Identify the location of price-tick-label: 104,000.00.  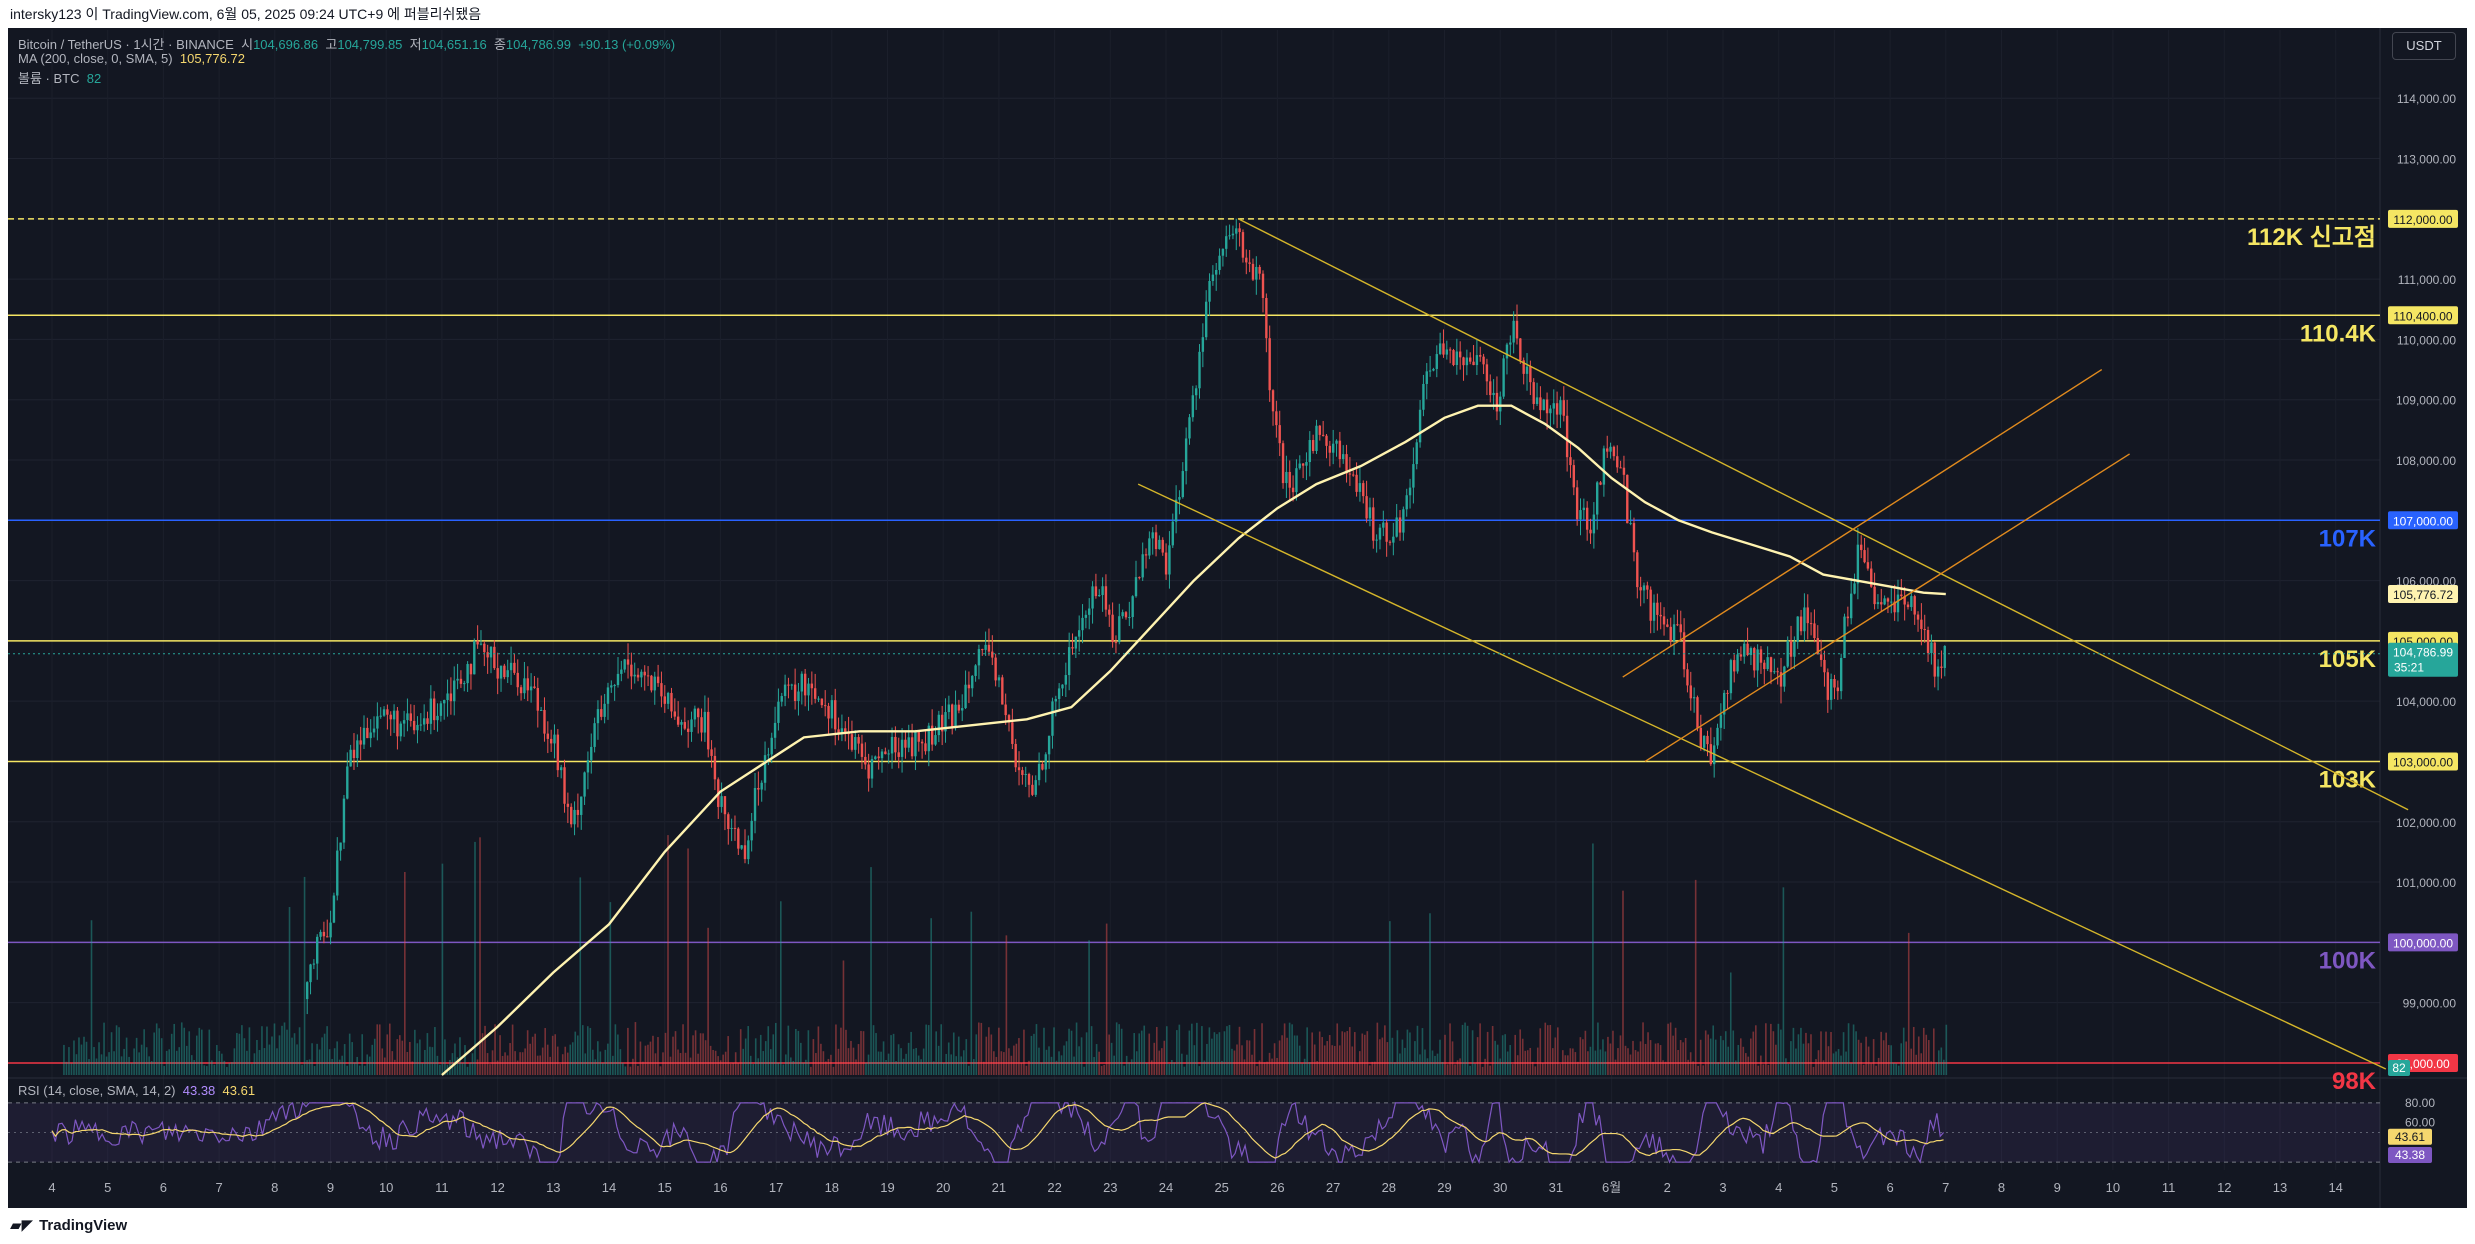
(2426, 702).